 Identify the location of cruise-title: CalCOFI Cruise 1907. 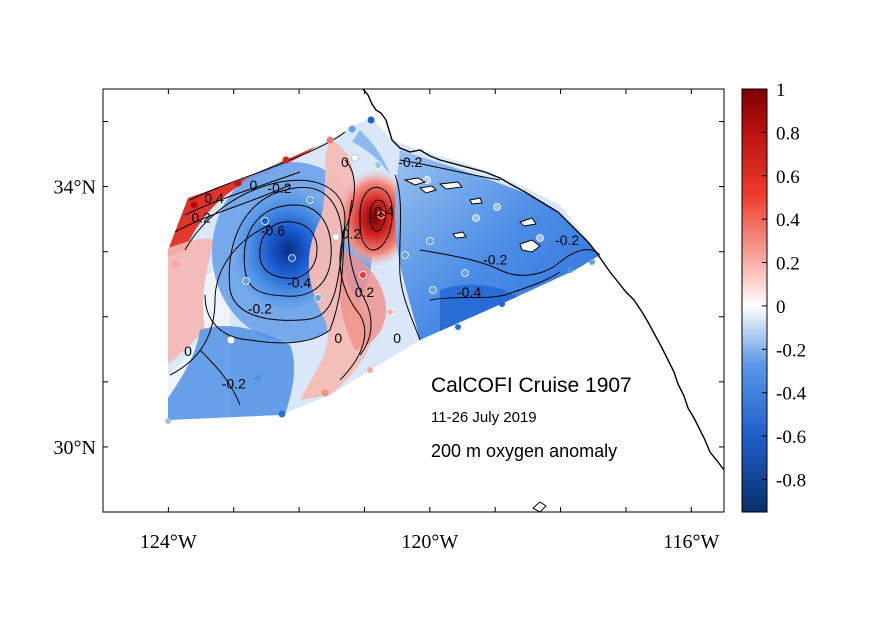
(531, 385).